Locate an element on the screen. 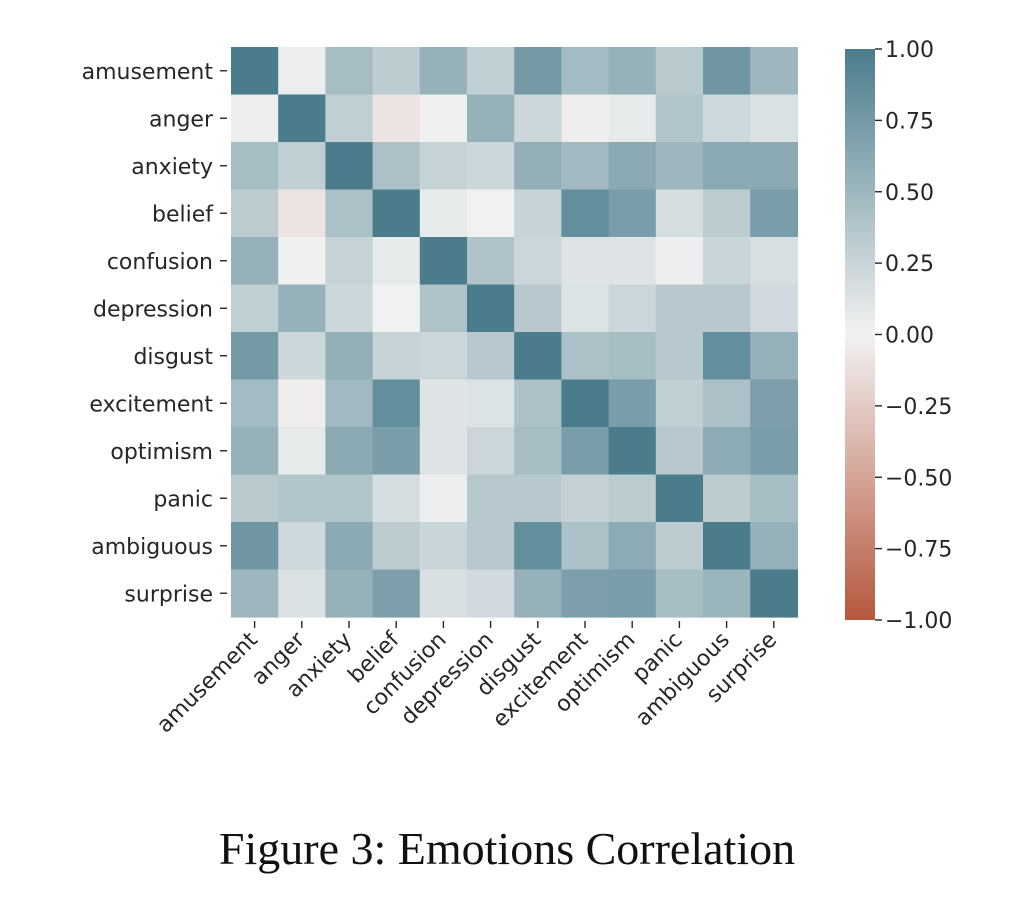 This screenshot has height=908, width=1014. heatmap-cell-anger-optimism is located at coordinates (632, 118).